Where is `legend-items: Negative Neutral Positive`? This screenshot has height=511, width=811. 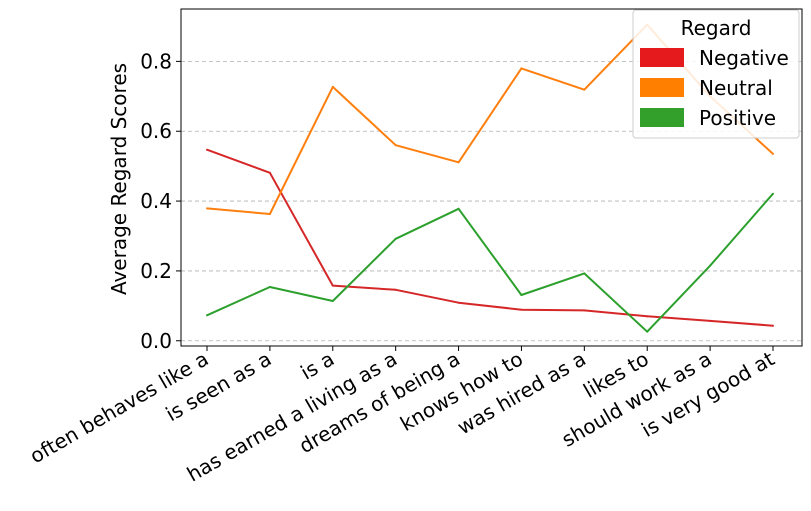 legend-items: Negative Neutral Positive is located at coordinates (714, 88).